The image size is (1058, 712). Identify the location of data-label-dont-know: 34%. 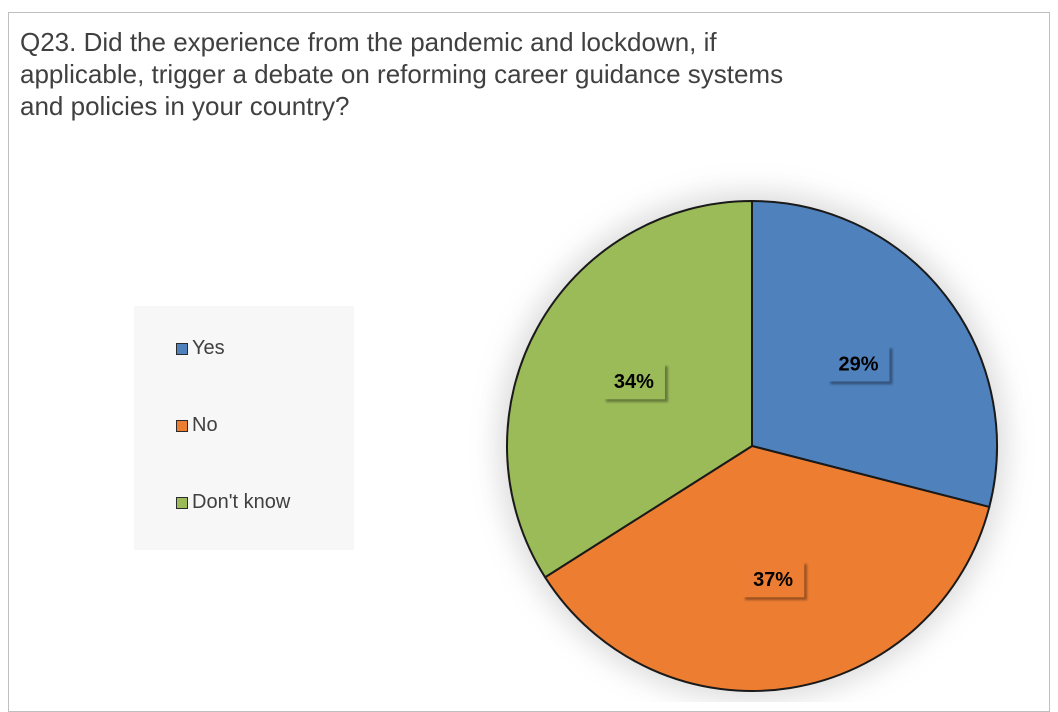
(634, 382).